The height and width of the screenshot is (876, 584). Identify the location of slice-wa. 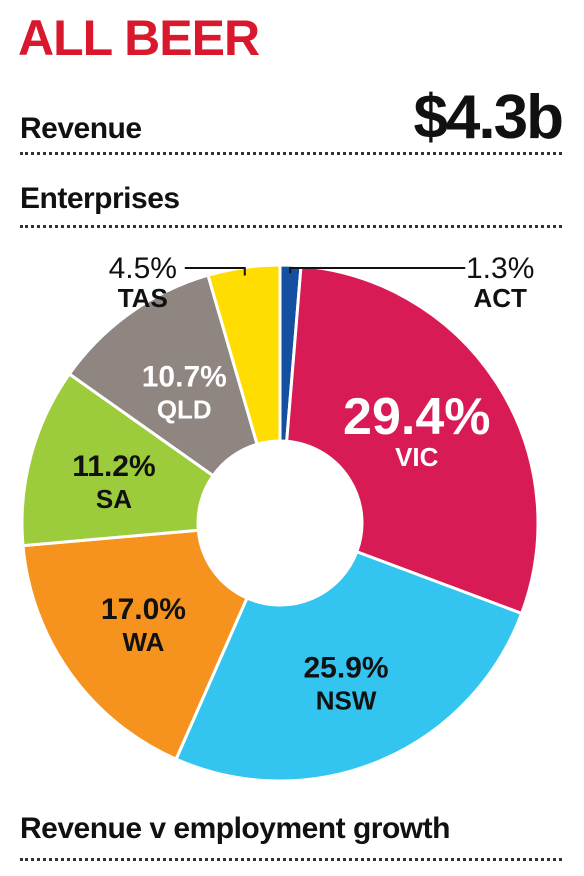
(135, 645).